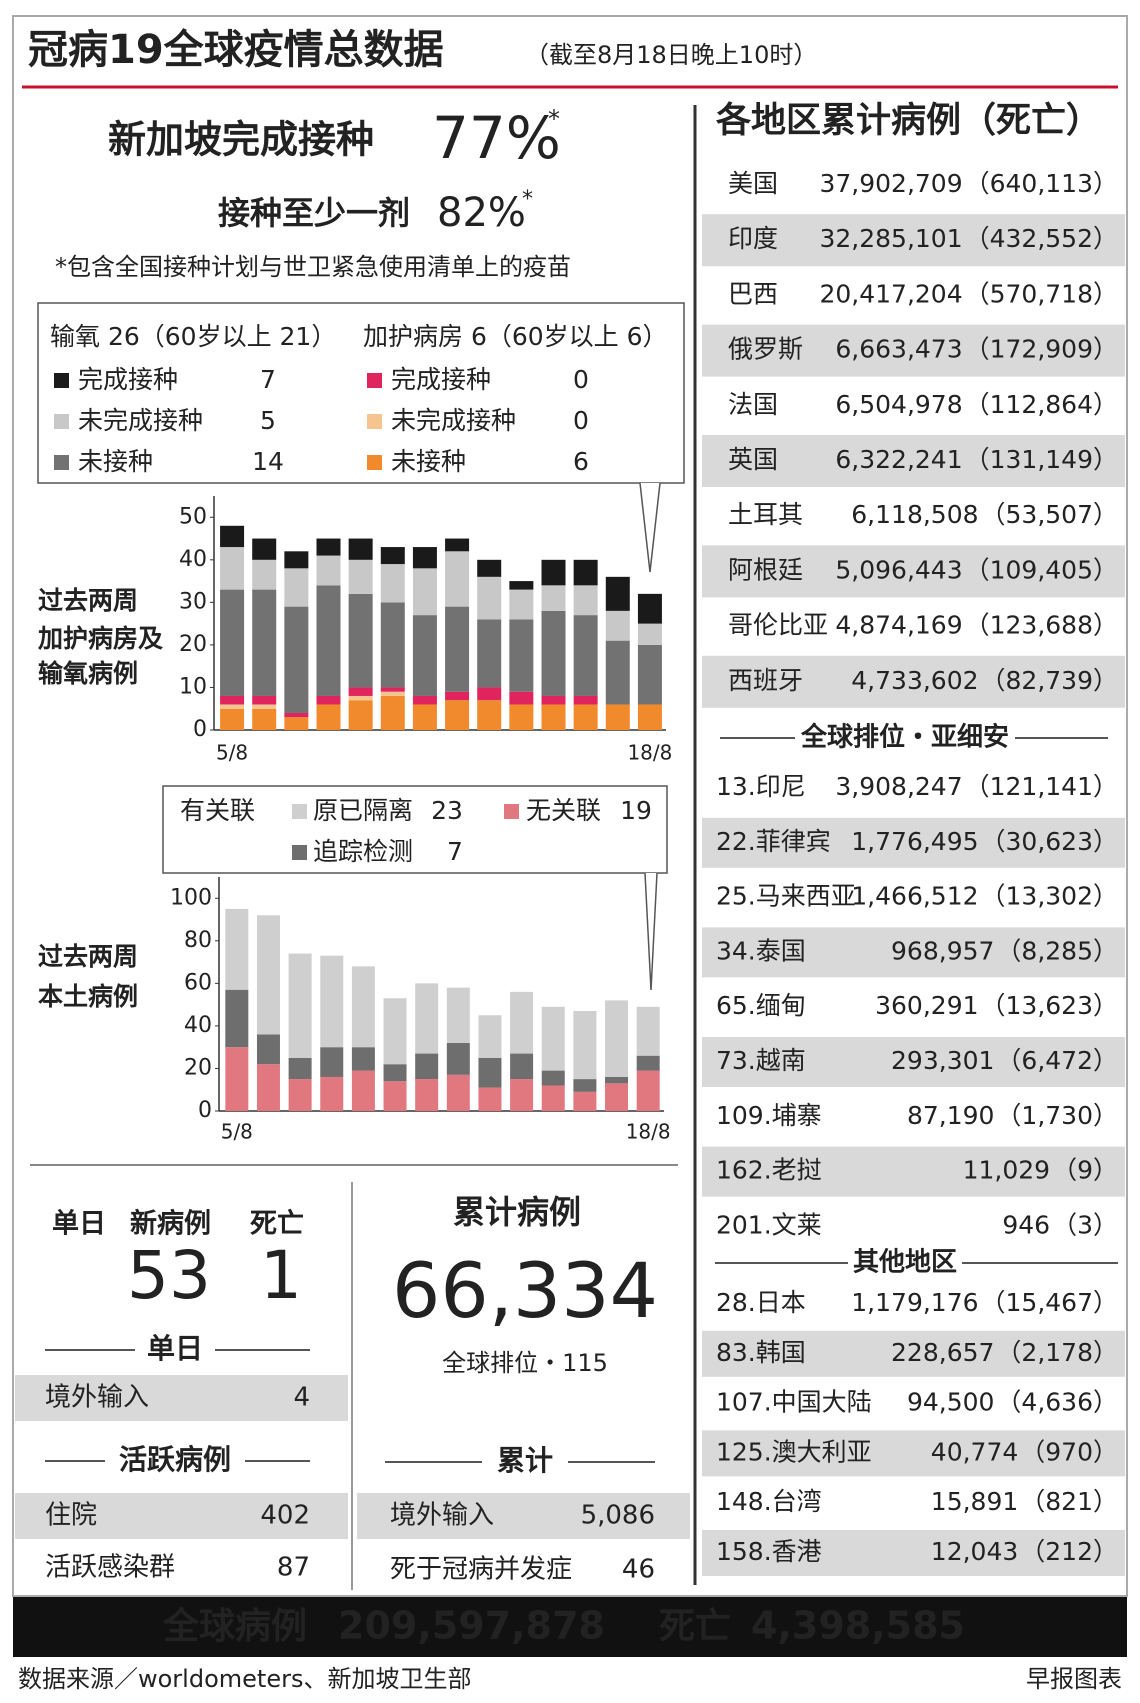  What do you see at coordinates (1041, 404) in the screenshot?
I see `region-deaths: （112,864）` at bounding box center [1041, 404].